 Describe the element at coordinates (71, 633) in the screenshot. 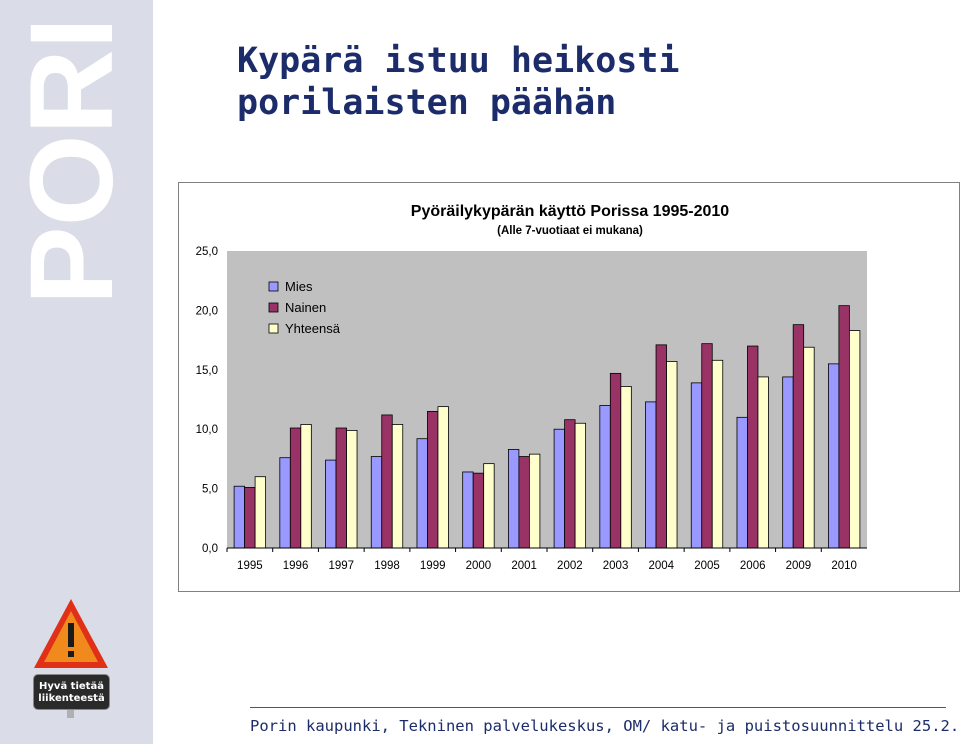

I see `warning-triangle-icon` at that location.